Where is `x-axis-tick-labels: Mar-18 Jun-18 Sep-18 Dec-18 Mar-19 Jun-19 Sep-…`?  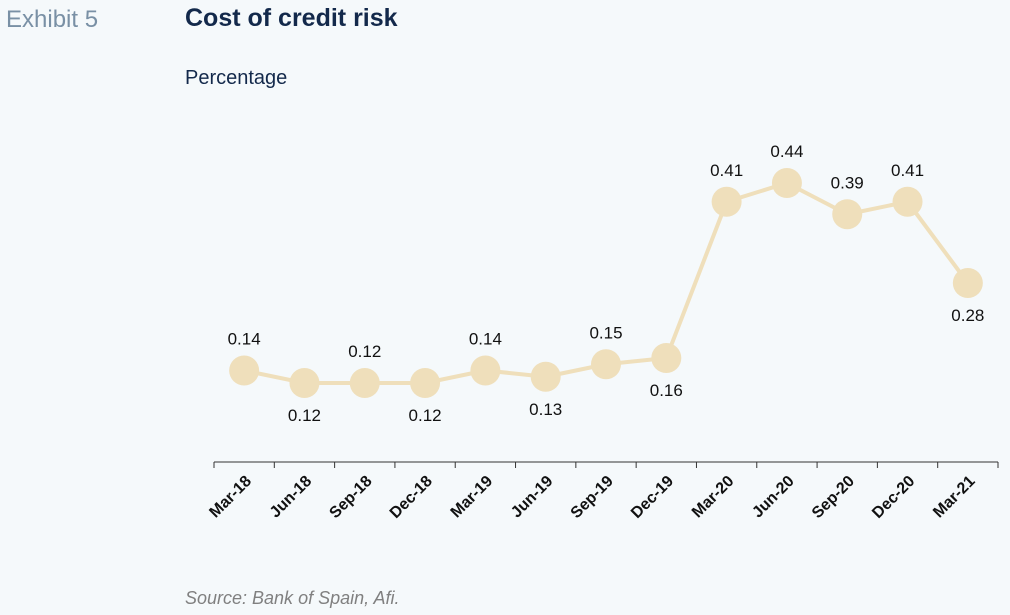
x-axis-tick-labels: Mar-18 Jun-18 Sep-18 Dec-18 Mar-19 Jun-19 Sep-… is located at coordinates (592, 497).